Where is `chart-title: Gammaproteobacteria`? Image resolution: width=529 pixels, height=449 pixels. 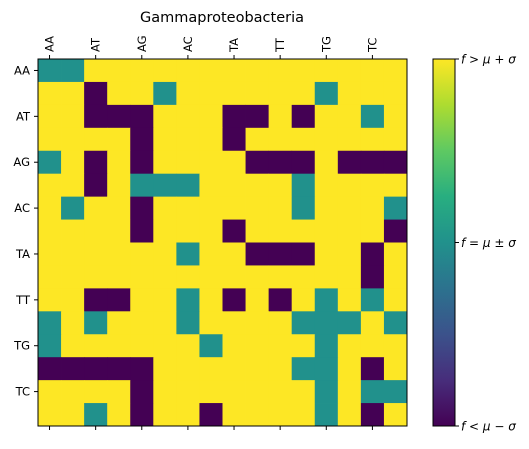 chart-title: Gammaproteobacteria is located at coordinates (222, 18).